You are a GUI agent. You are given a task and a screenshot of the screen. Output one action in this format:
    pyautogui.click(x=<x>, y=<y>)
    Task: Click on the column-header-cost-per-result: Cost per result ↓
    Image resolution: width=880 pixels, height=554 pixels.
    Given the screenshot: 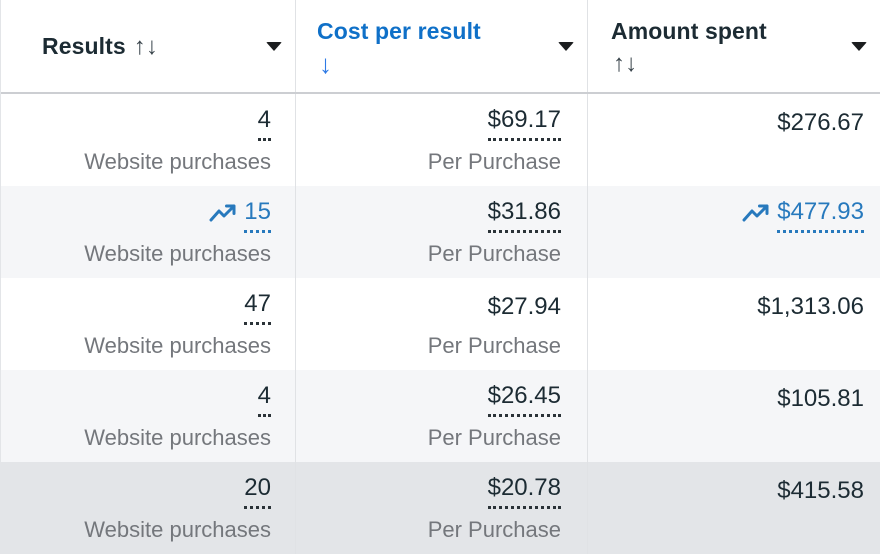 What is the action you would take?
    pyautogui.click(x=442, y=46)
    